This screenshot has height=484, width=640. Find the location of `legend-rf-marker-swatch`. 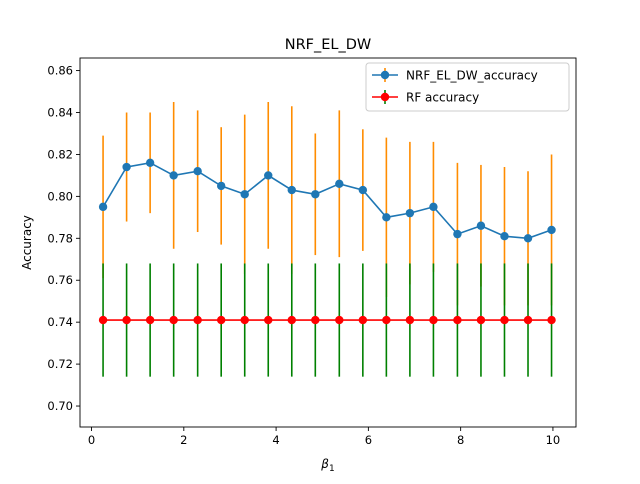

legend-rf-marker-swatch is located at coordinates (385, 97).